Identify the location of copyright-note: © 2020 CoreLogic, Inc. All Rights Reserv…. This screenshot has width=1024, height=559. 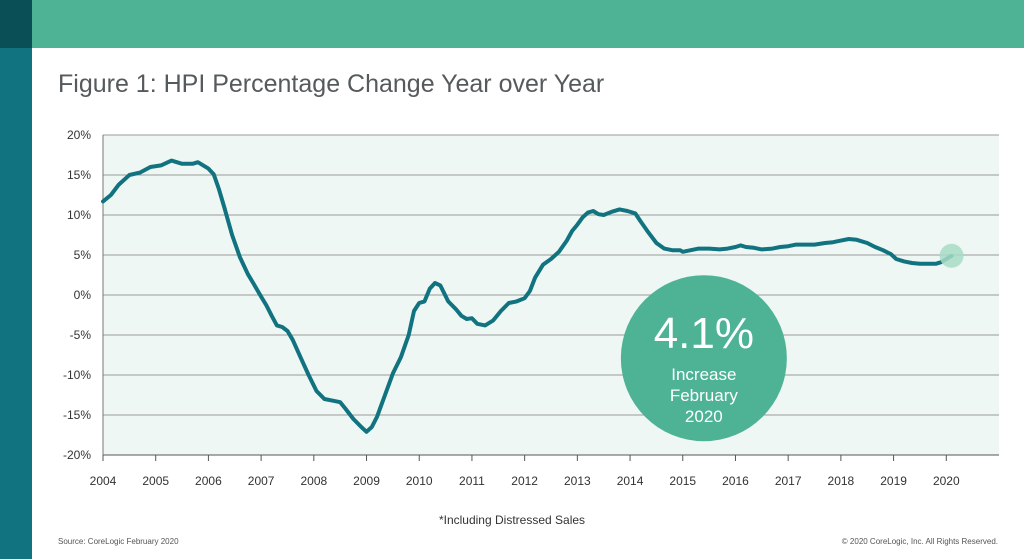
(919, 541).